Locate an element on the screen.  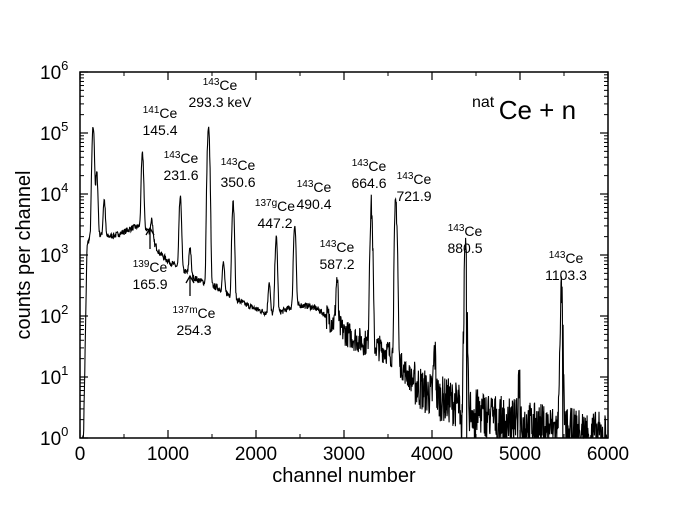
y-tick-label: 10⁴ is located at coordinates (54, 193).